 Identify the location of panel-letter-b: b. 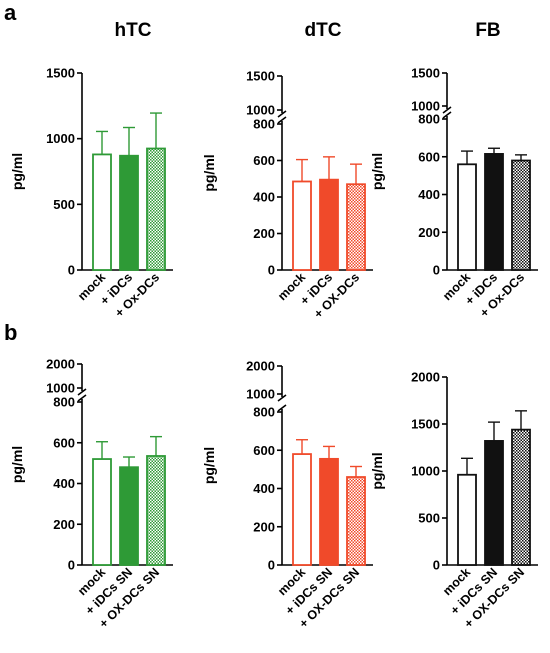
(10, 332).